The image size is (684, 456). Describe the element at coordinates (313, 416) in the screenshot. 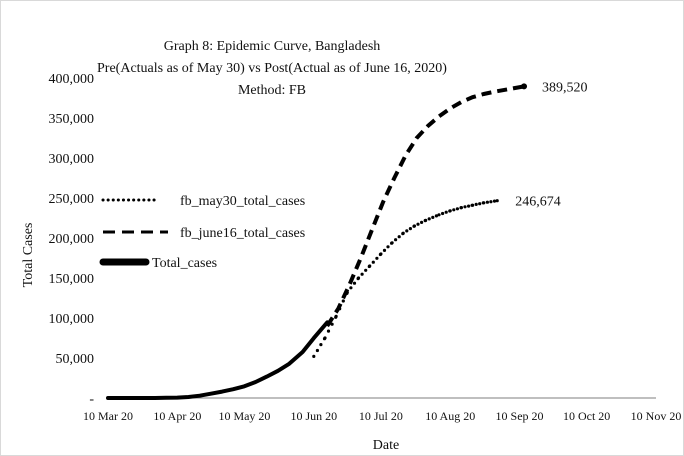

I see `x-tick-label-10-jun-20: 10 Jun 20` at that location.